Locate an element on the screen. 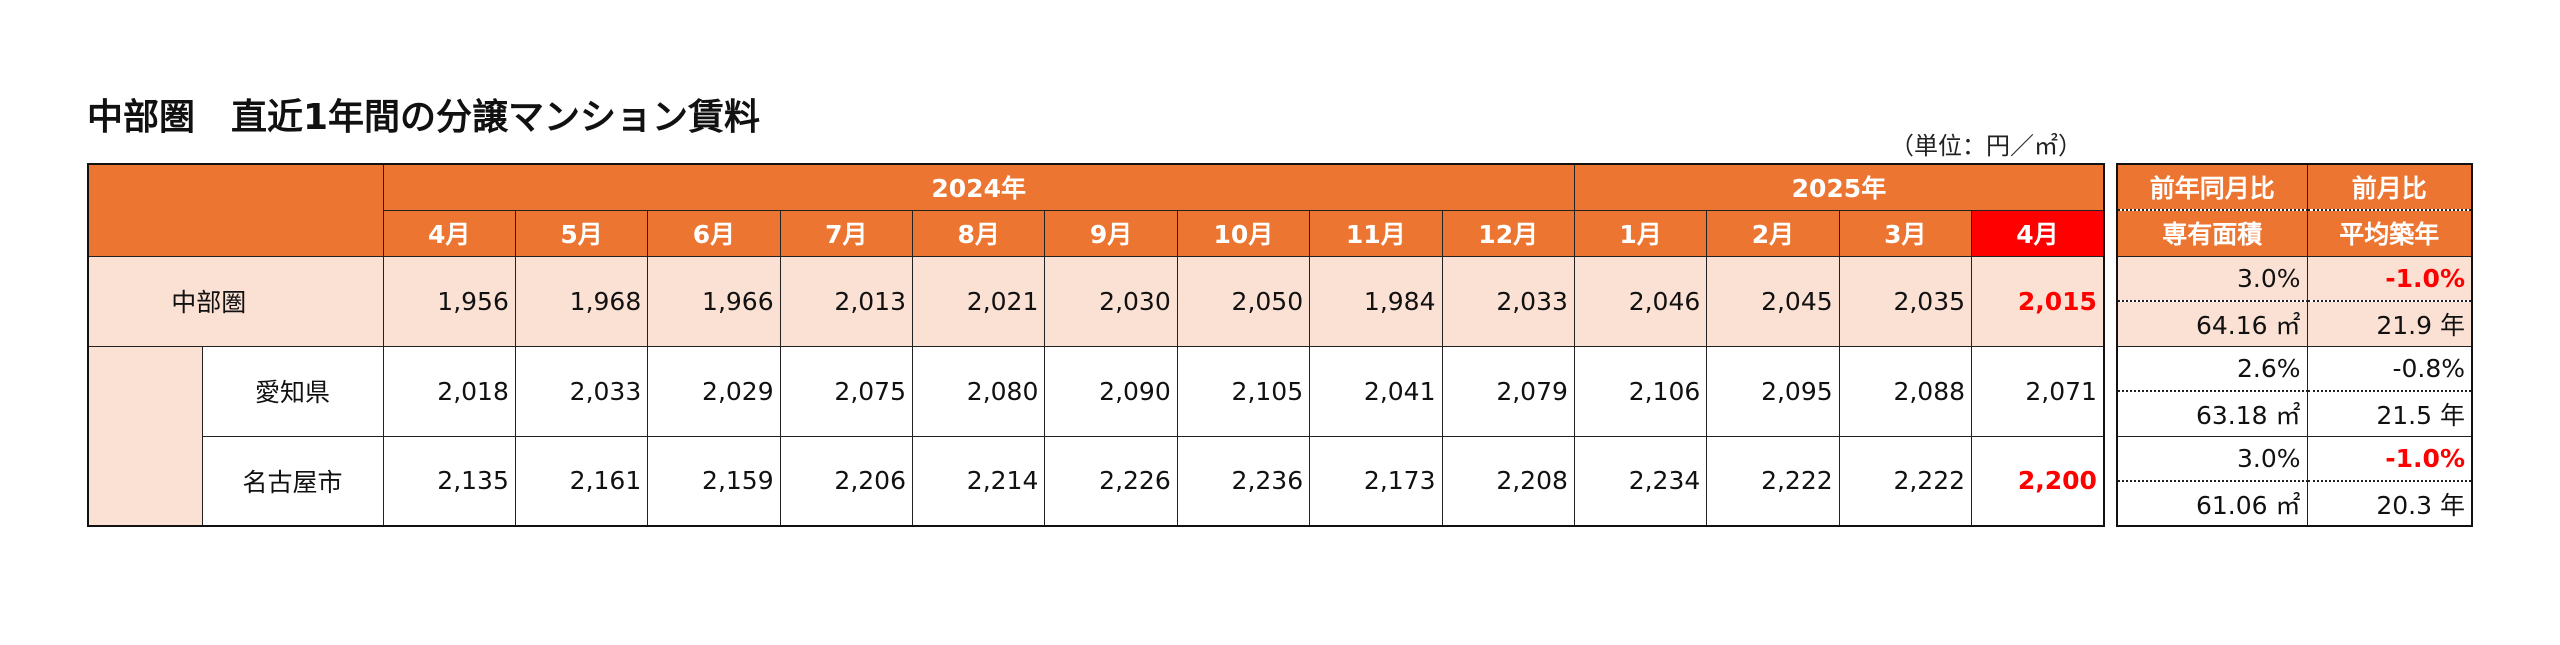  month: 8月 is located at coordinates (978, 233).